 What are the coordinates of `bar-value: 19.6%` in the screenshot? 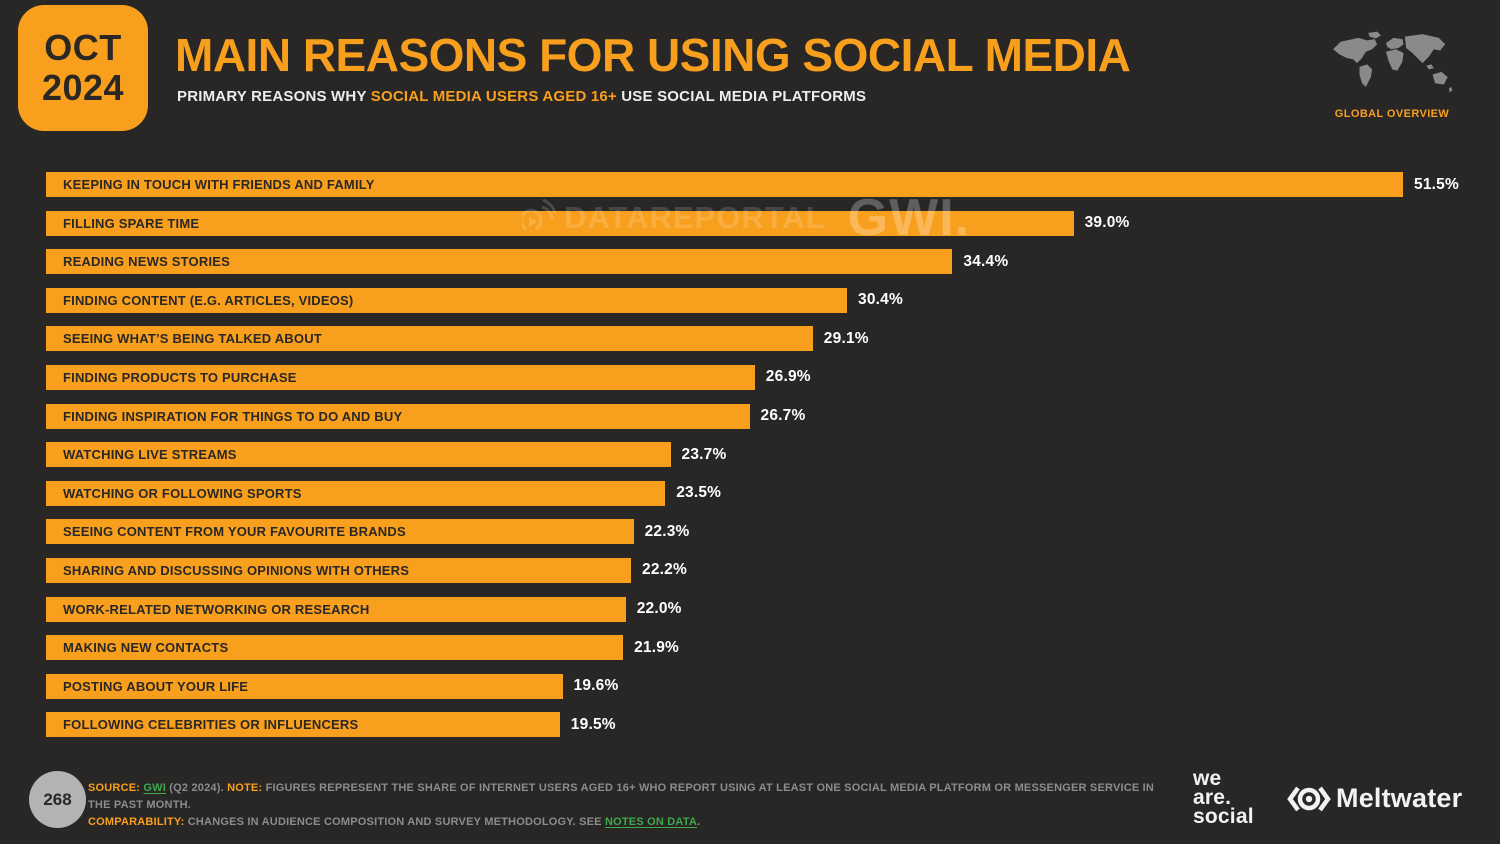 It's located at (596, 686).